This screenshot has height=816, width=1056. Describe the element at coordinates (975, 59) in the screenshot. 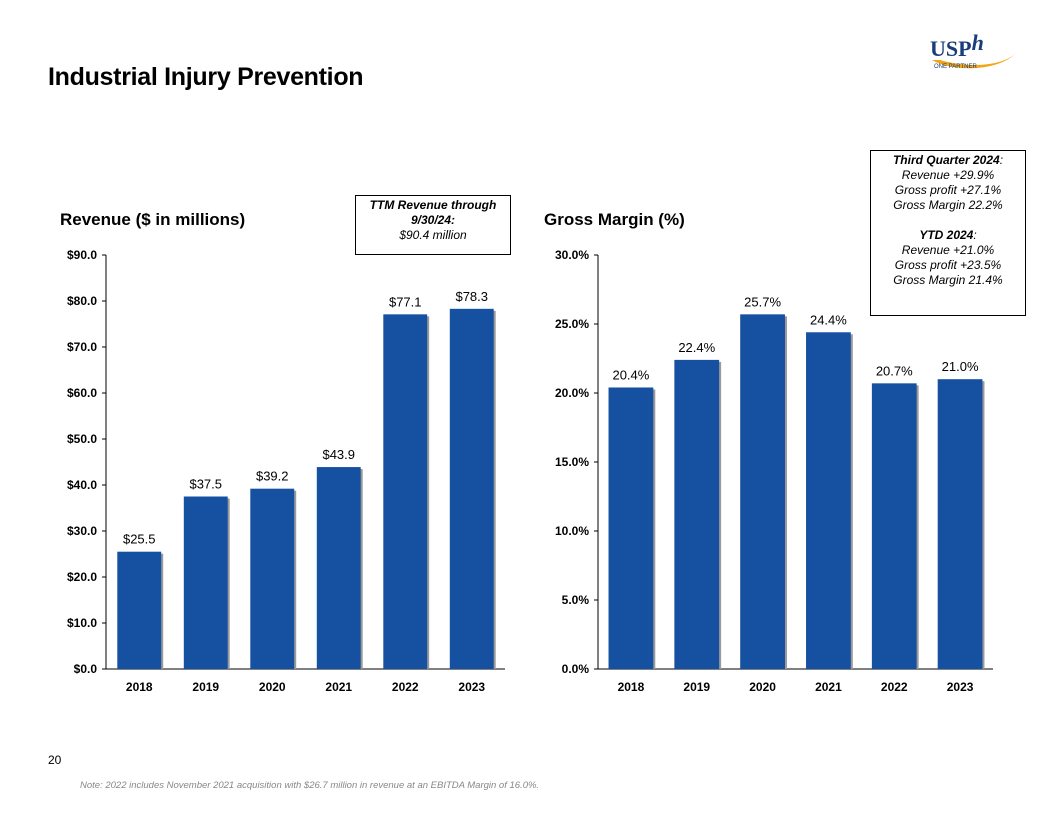

I see `logo-swoosh` at that location.